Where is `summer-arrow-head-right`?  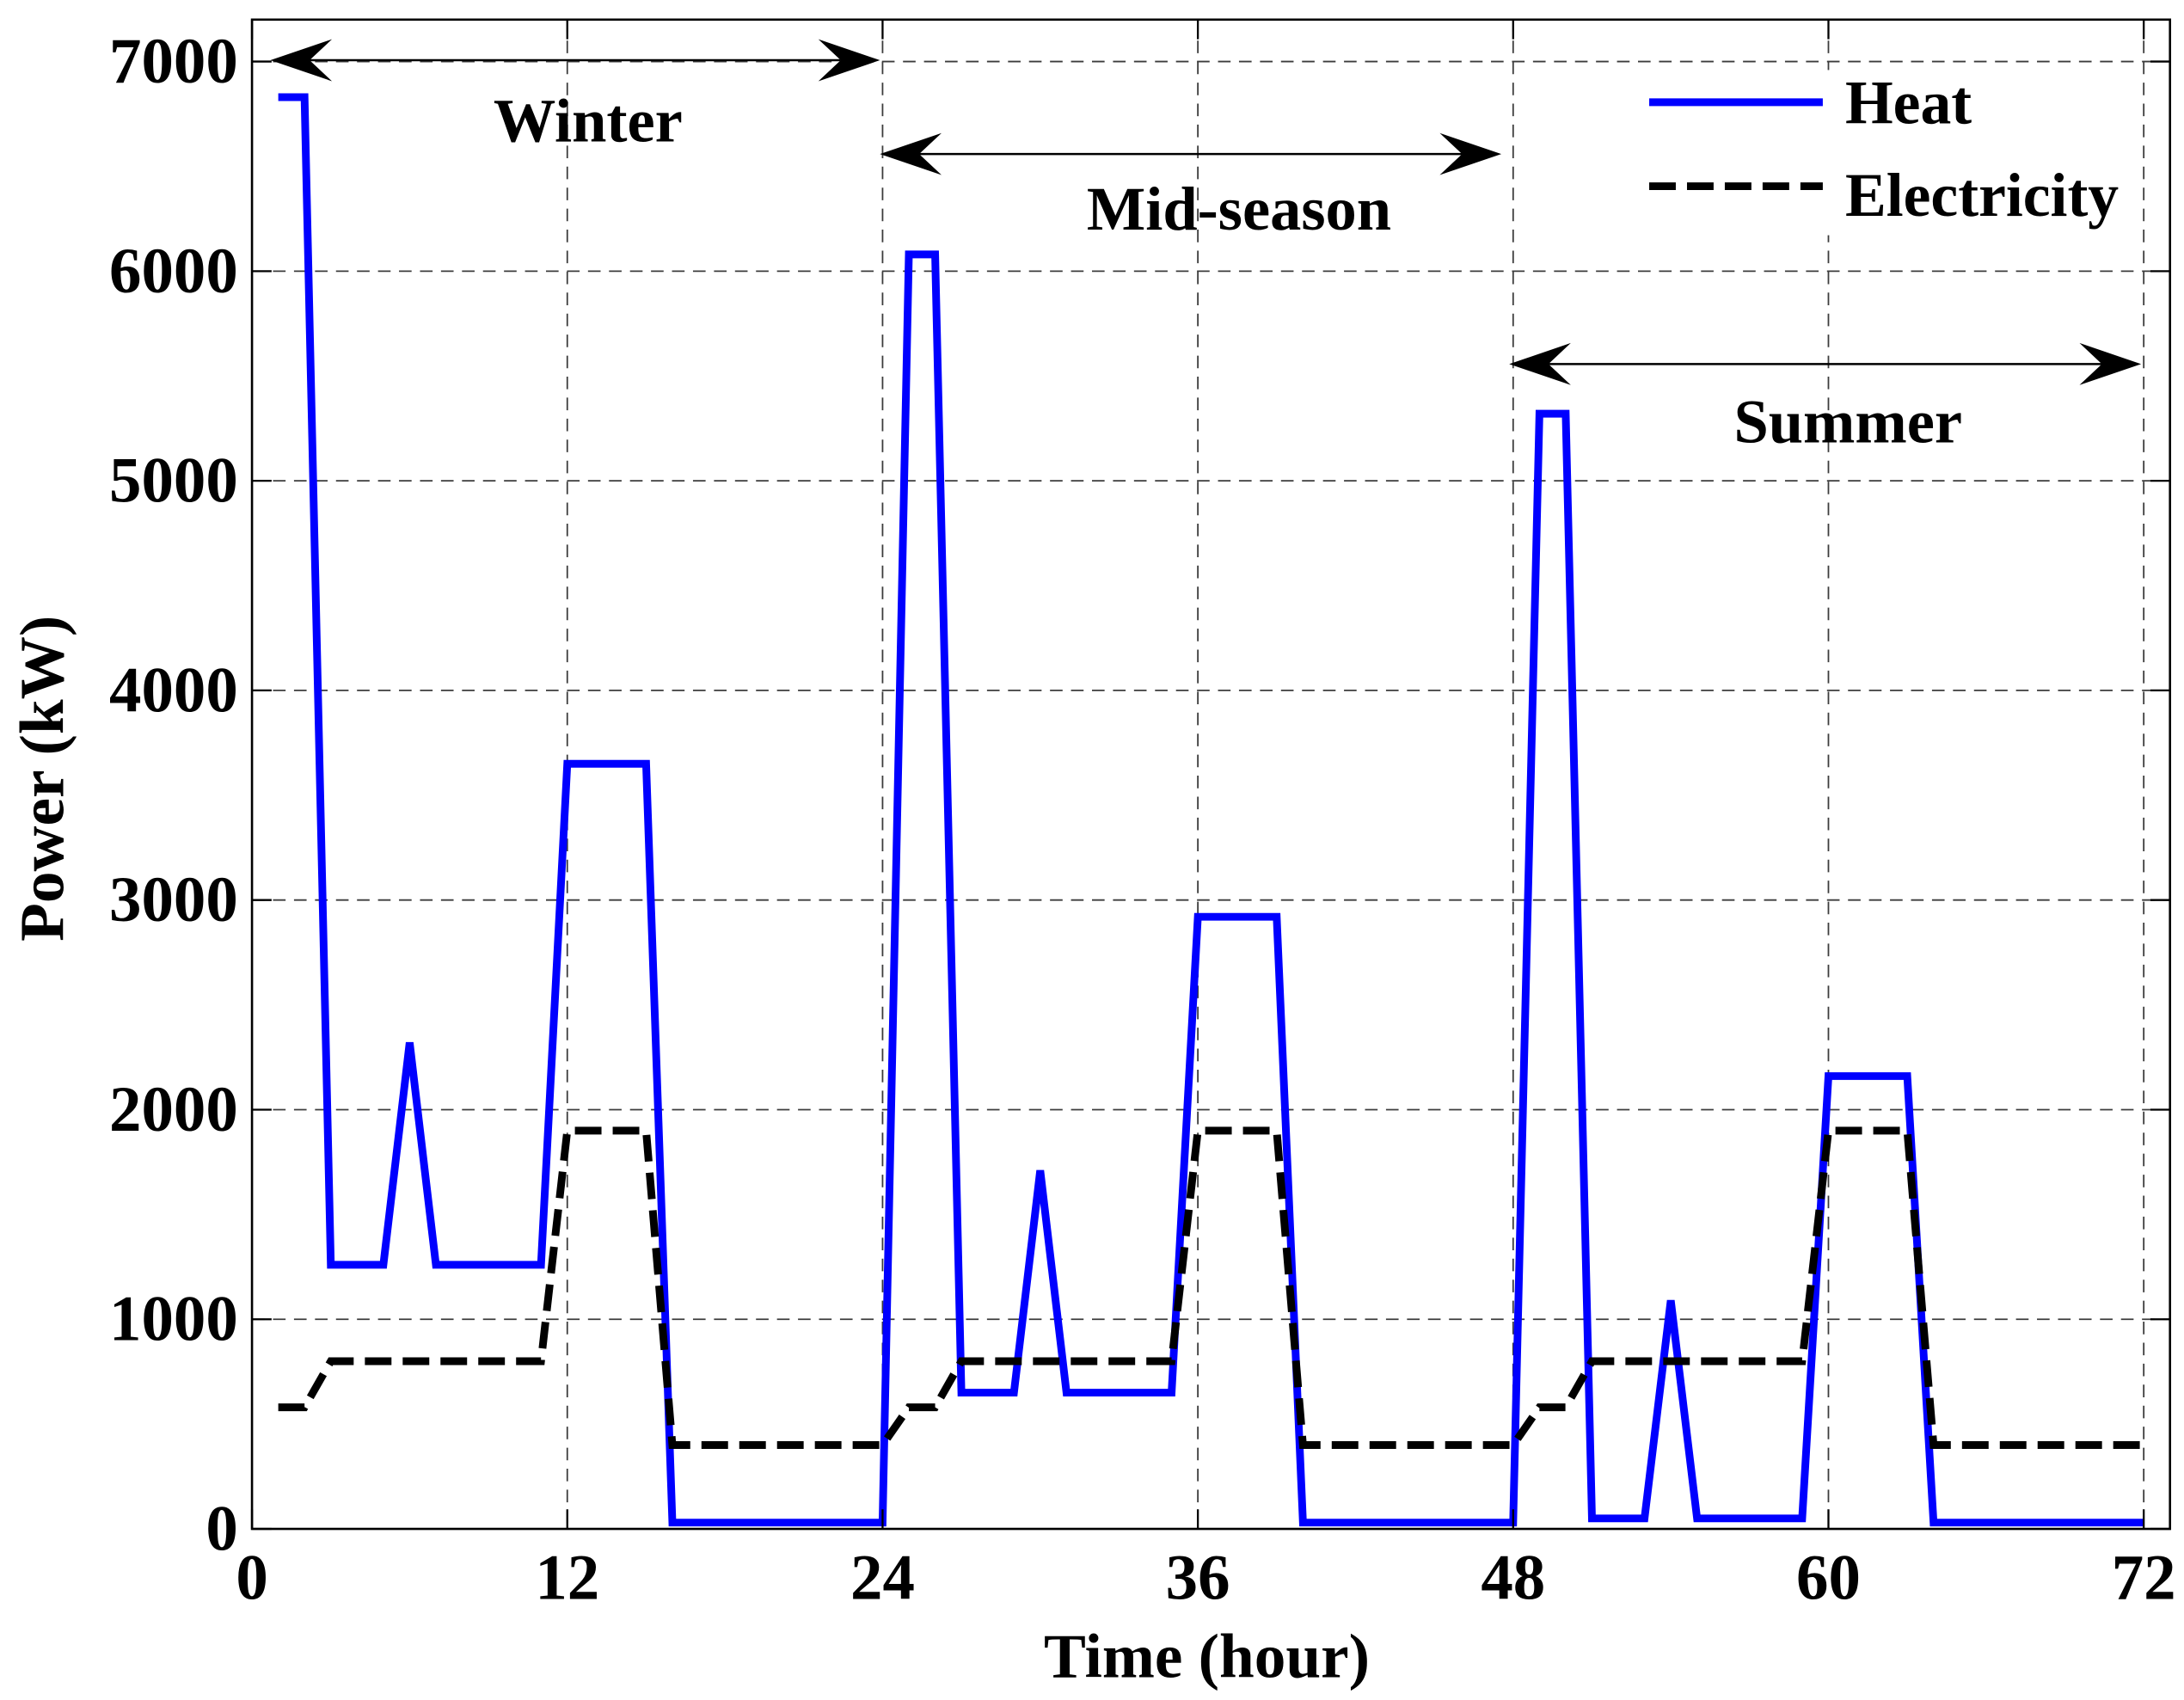 summer-arrow-head-right is located at coordinates (2110, 363).